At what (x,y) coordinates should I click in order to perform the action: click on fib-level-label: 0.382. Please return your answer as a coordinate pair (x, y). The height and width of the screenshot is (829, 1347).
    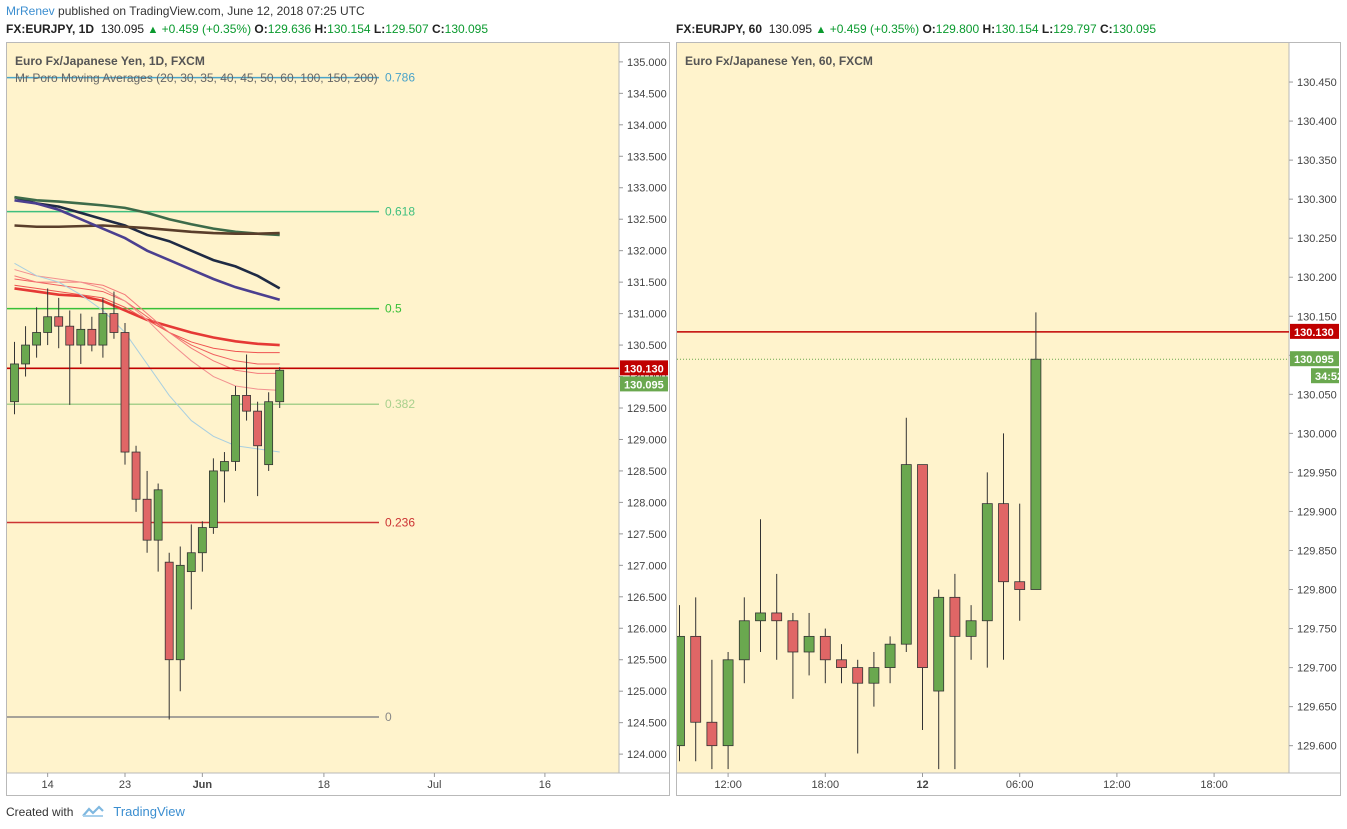
    Looking at the image, I should click on (400, 404).